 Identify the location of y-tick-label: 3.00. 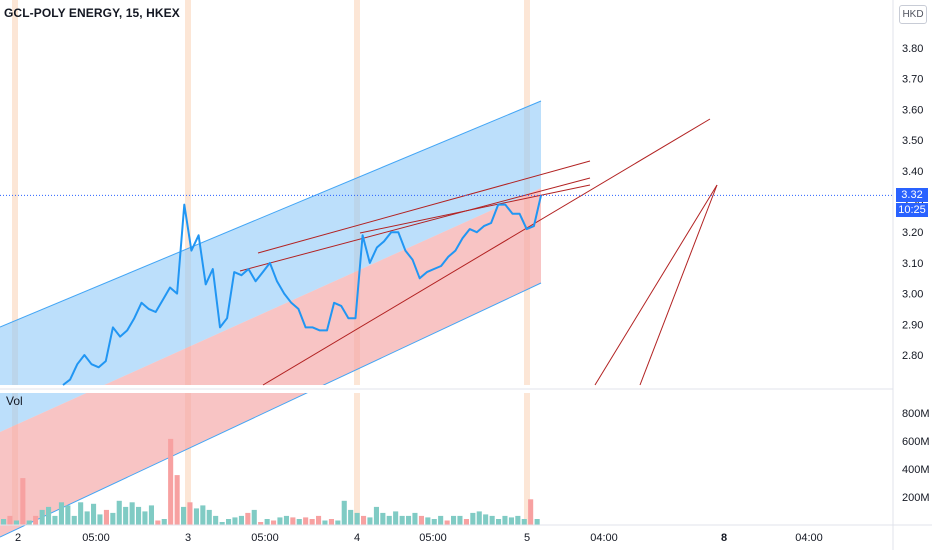
(912, 295).